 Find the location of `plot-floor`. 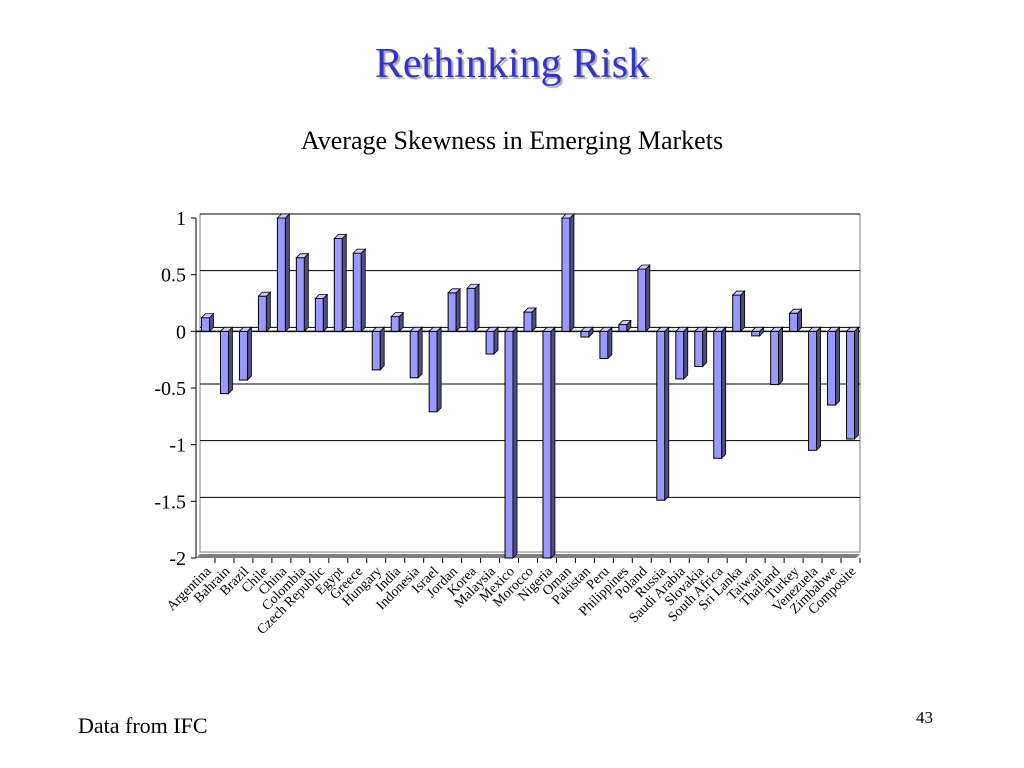

plot-floor is located at coordinates (528, 556).